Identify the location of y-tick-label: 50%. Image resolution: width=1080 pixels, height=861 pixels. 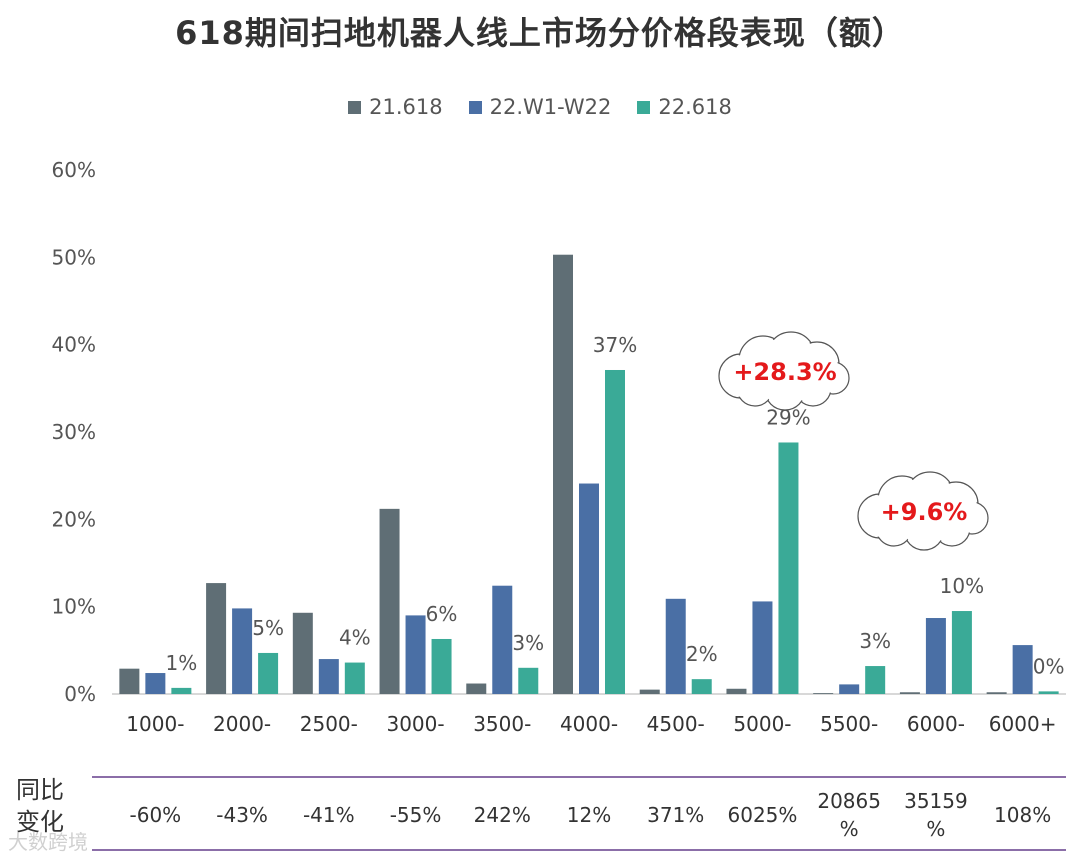
(74, 257).